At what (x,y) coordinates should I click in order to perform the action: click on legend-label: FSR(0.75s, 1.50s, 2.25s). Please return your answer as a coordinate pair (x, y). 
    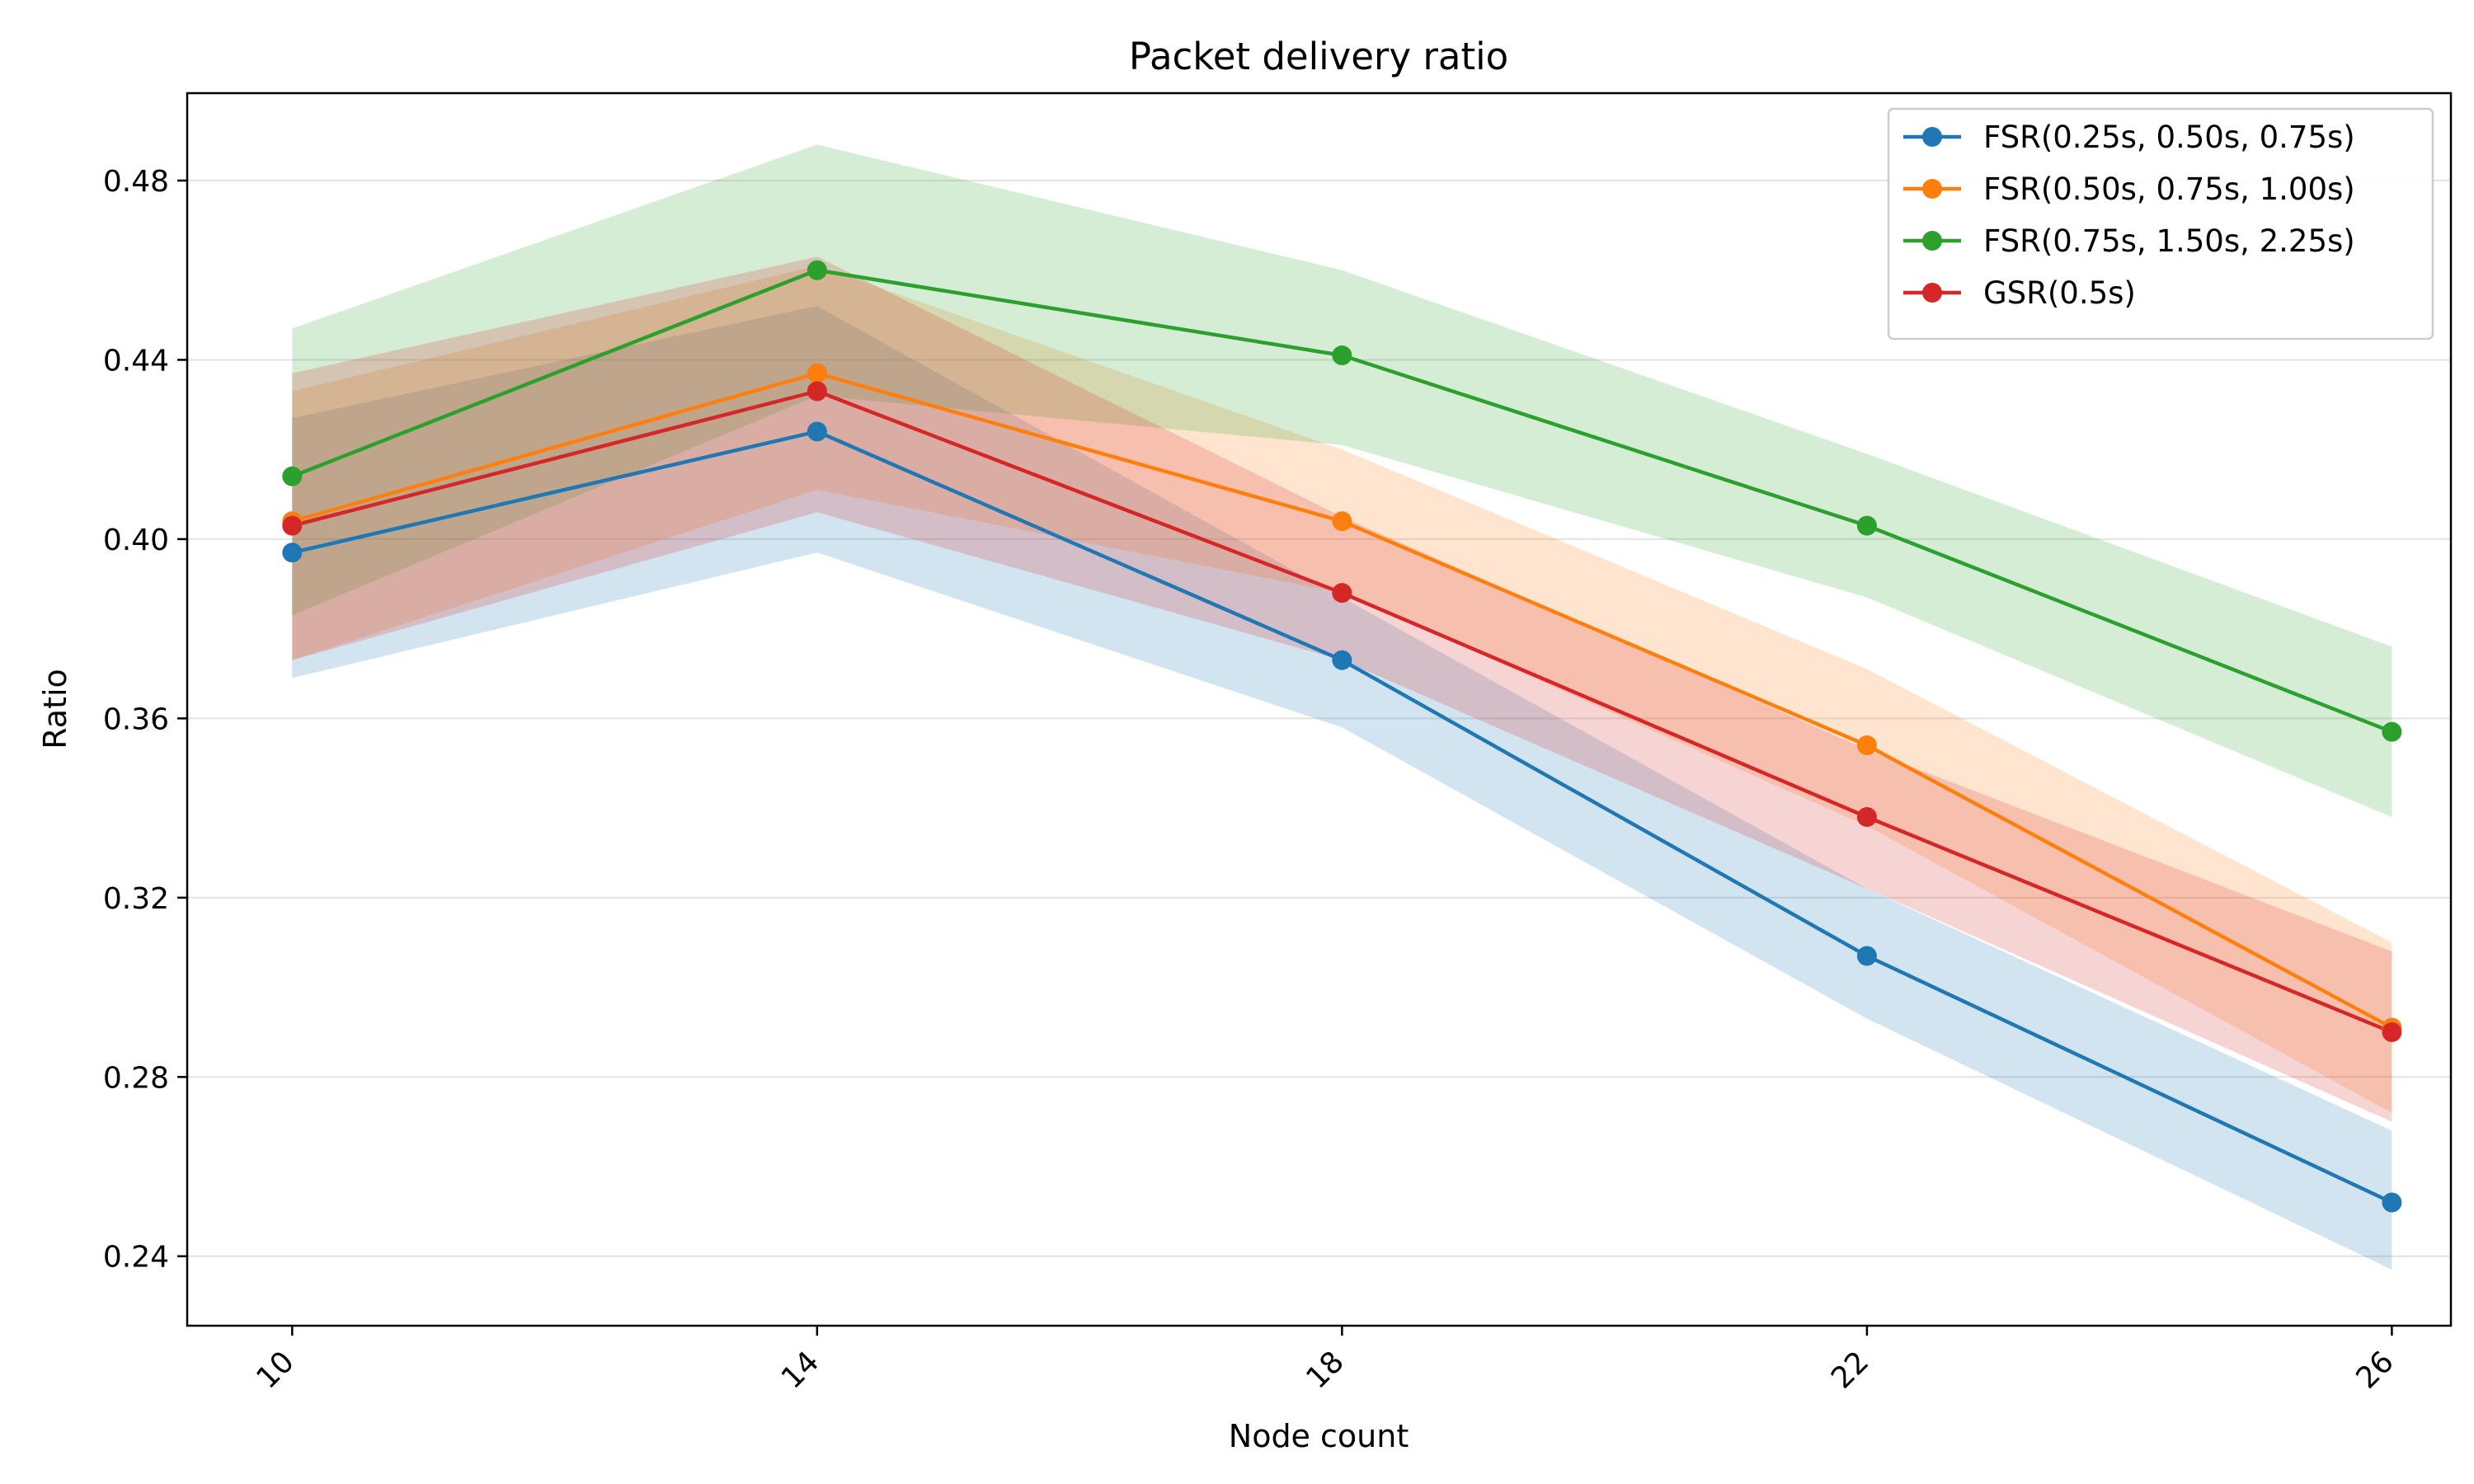
    Looking at the image, I should click on (2169, 241).